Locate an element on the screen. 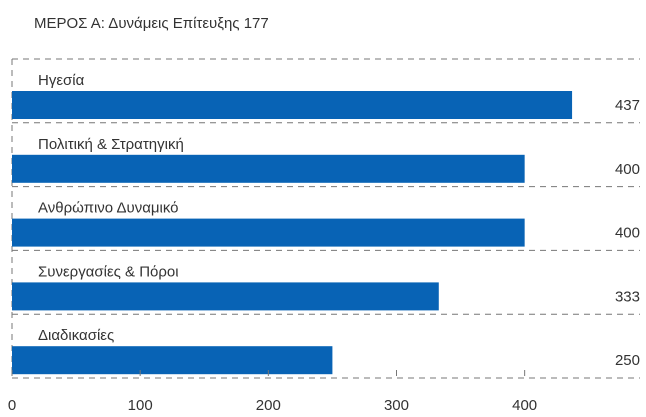 The height and width of the screenshot is (417, 646). x-tick-label: 400 is located at coordinates (524, 405).